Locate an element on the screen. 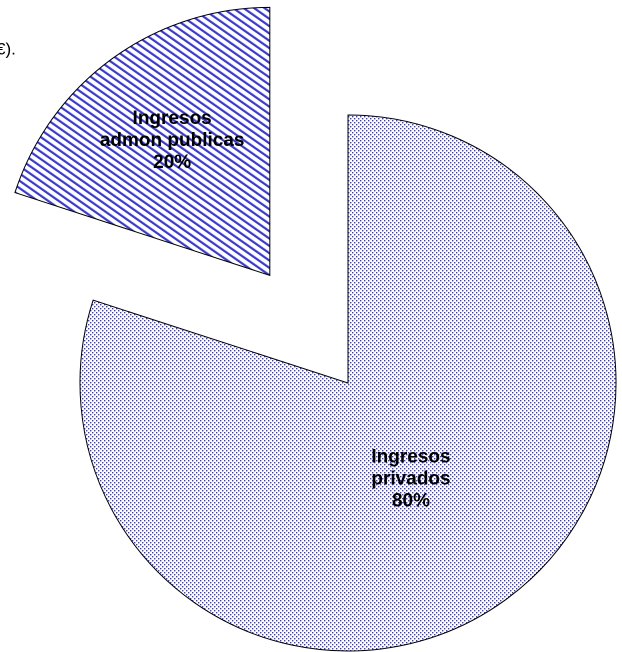  value-label: 20% is located at coordinates (172, 162).